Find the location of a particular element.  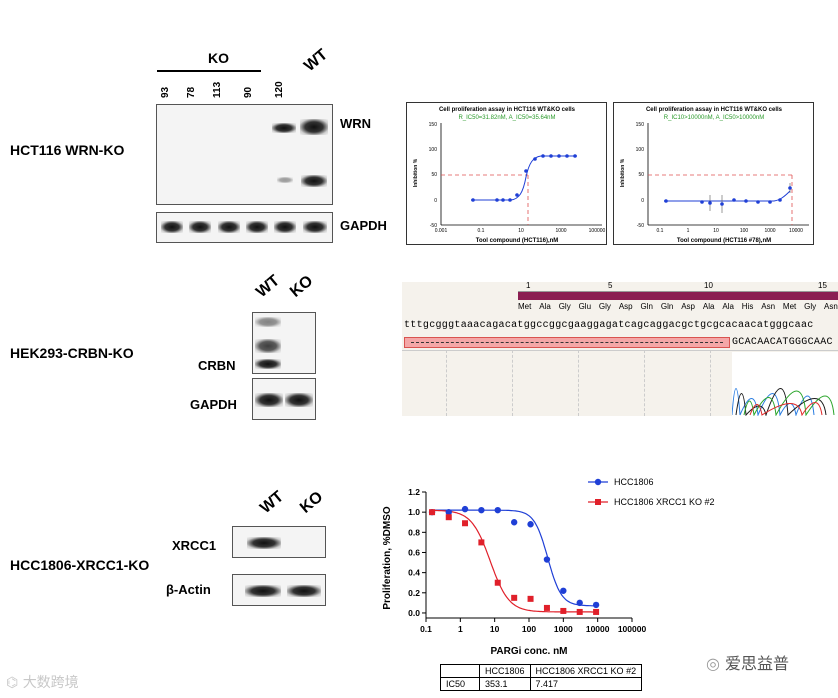

xrcc1-blot is located at coordinates (279, 542).